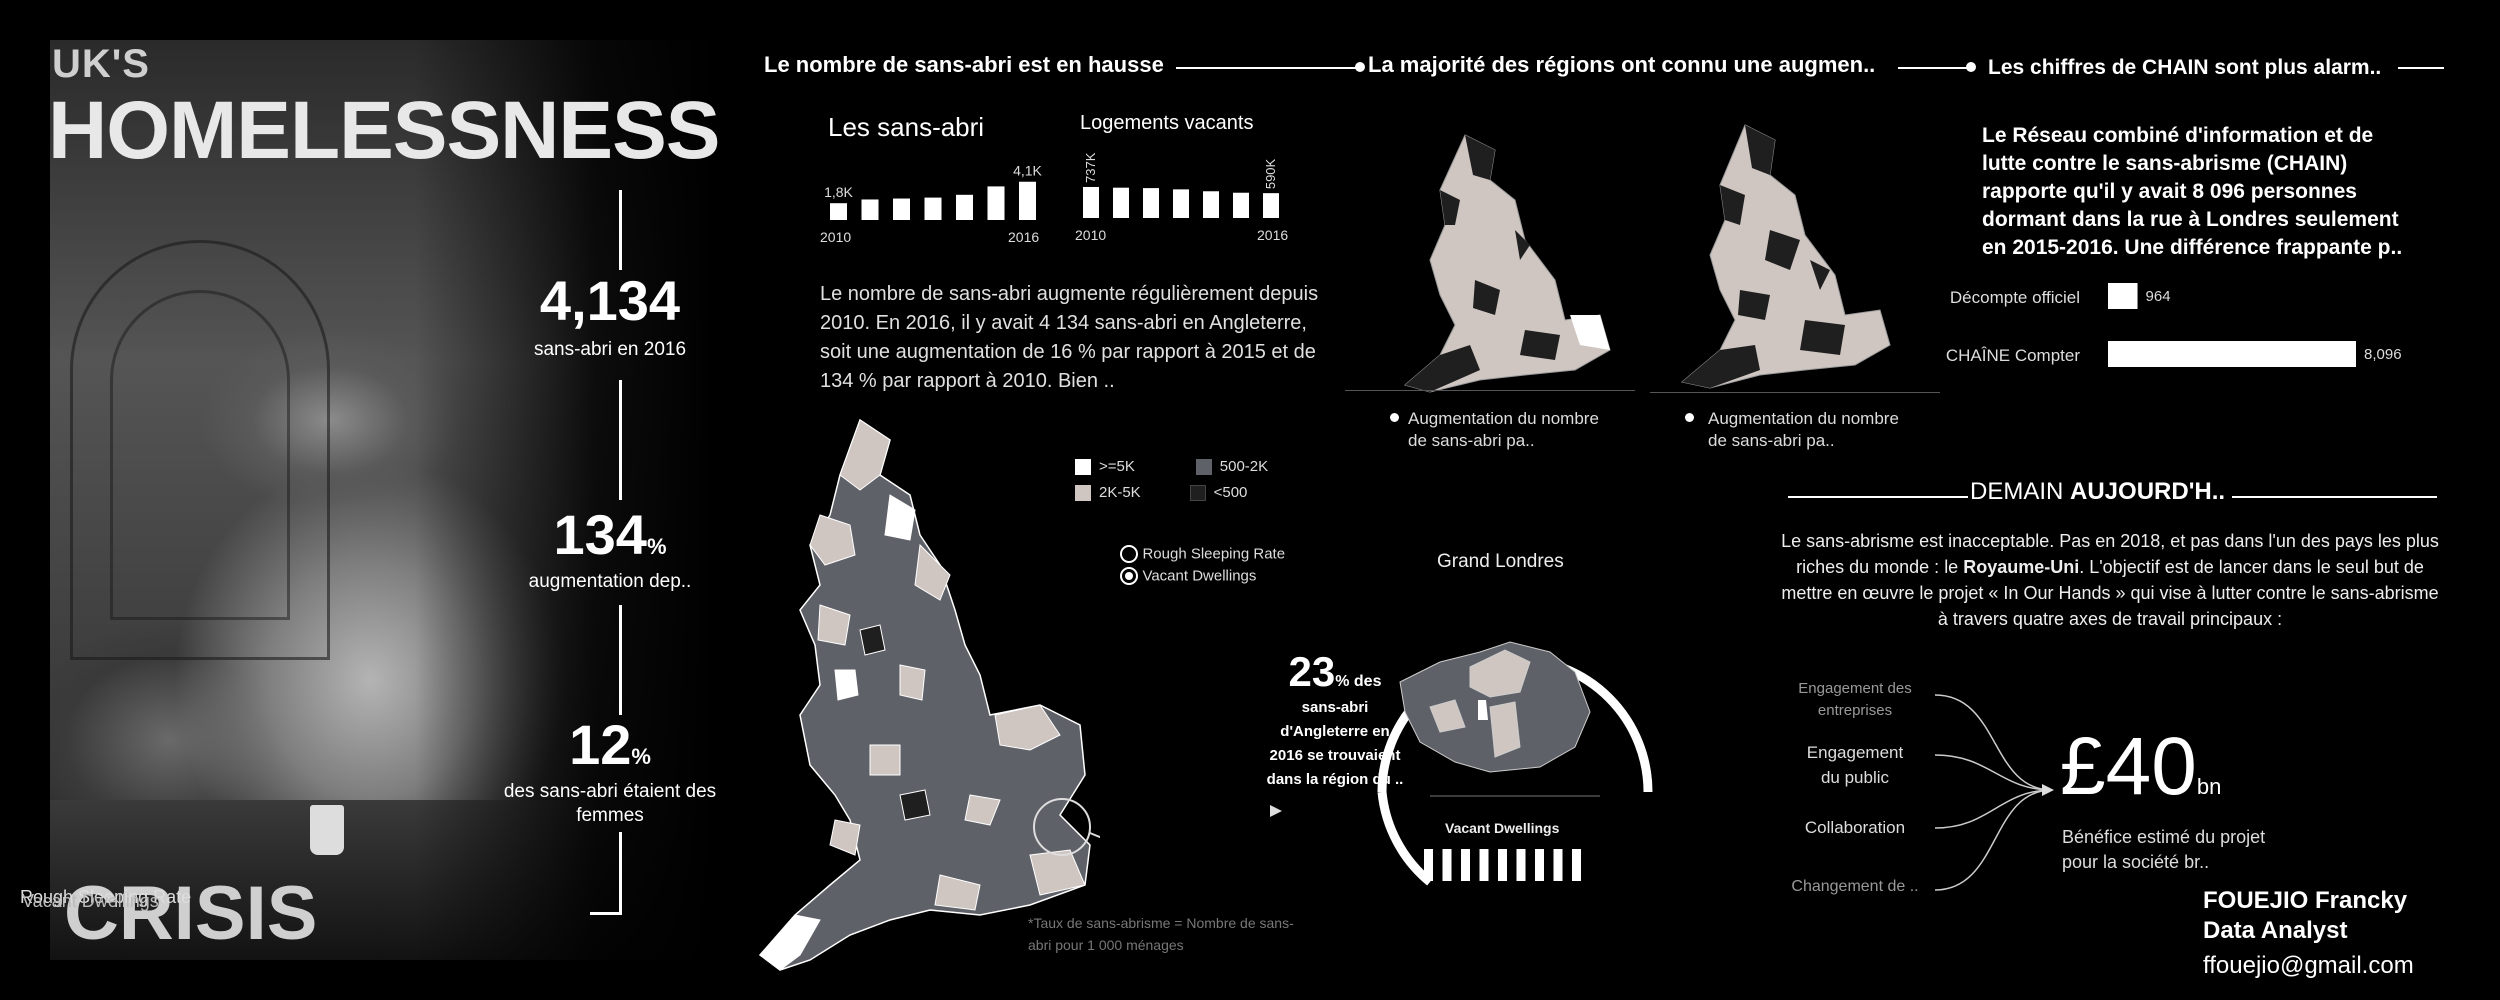 This screenshot has height=1000, width=2500. I want to click on cup-icon, so click(327, 830).